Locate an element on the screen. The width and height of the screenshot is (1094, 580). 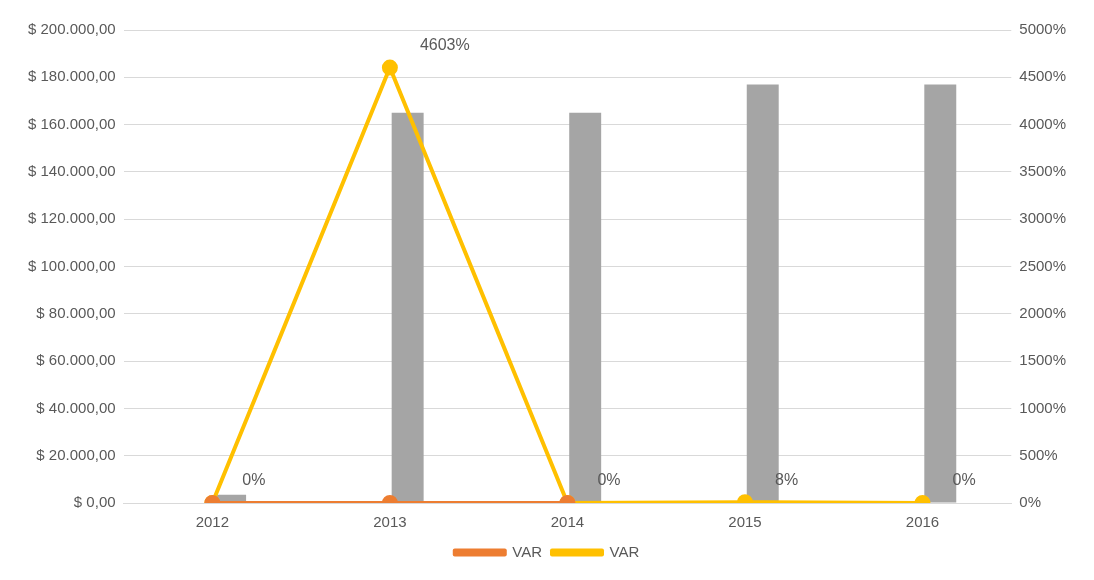
y2-tick-label: 0% is located at coordinates (1030, 502).